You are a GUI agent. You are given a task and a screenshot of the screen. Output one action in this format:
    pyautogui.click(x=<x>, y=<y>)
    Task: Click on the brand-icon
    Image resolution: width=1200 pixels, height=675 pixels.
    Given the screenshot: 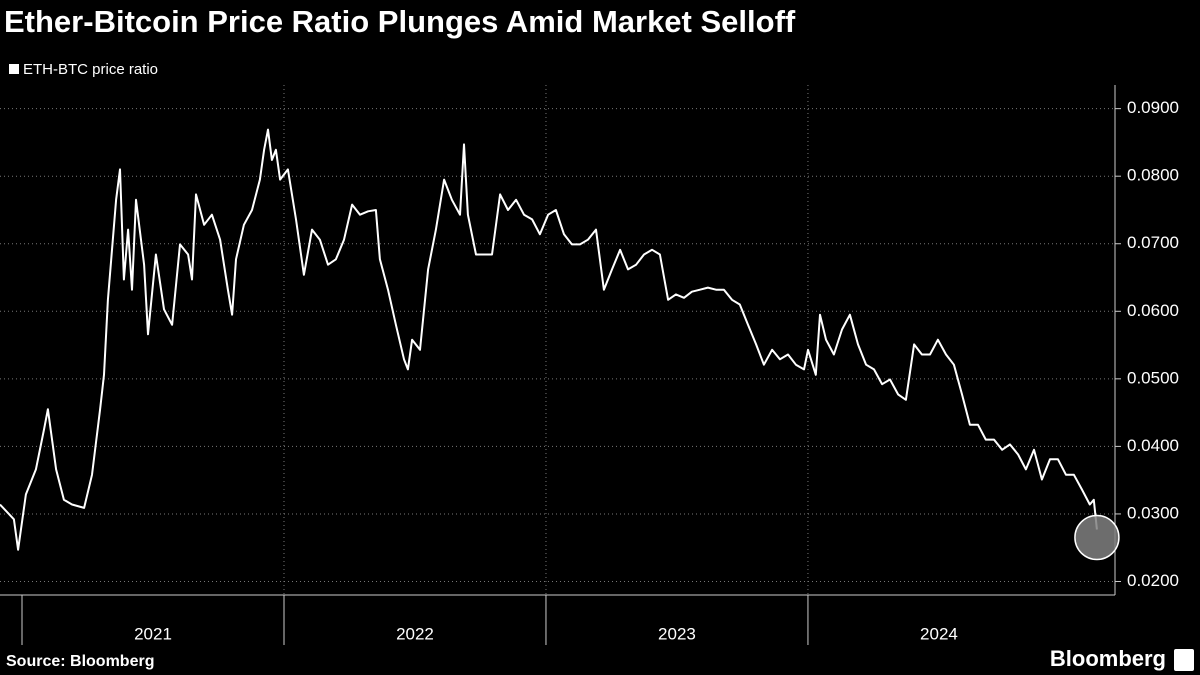 What is the action you would take?
    pyautogui.click(x=1184, y=660)
    